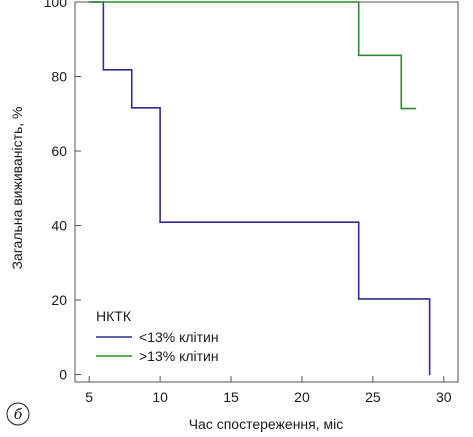 This screenshot has height=437, width=473. What do you see at coordinates (59, 226) in the screenshot?
I see `y-tick-label: 40` at bounding box center [59, 226].